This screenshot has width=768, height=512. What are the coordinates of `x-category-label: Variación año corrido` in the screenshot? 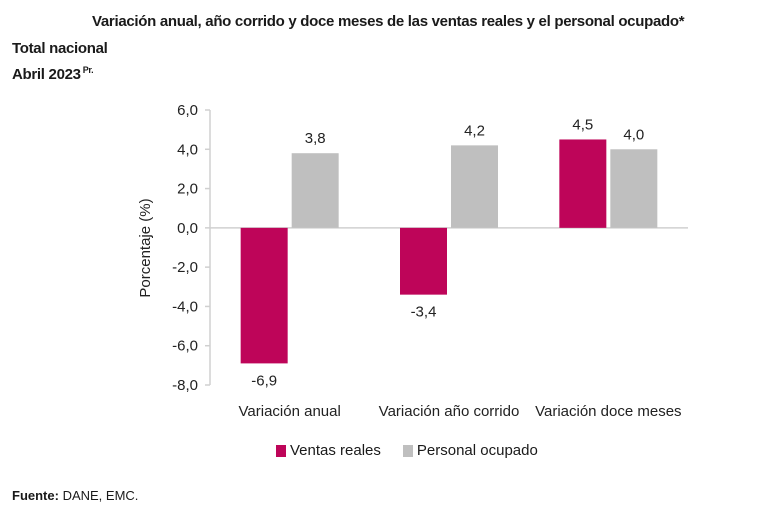 It's located at (449, 411).